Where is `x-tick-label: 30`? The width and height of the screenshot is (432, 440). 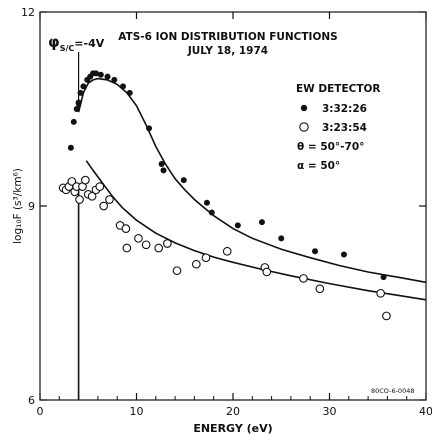 x-tick-label: 30 is located at coordinates (330, 411).